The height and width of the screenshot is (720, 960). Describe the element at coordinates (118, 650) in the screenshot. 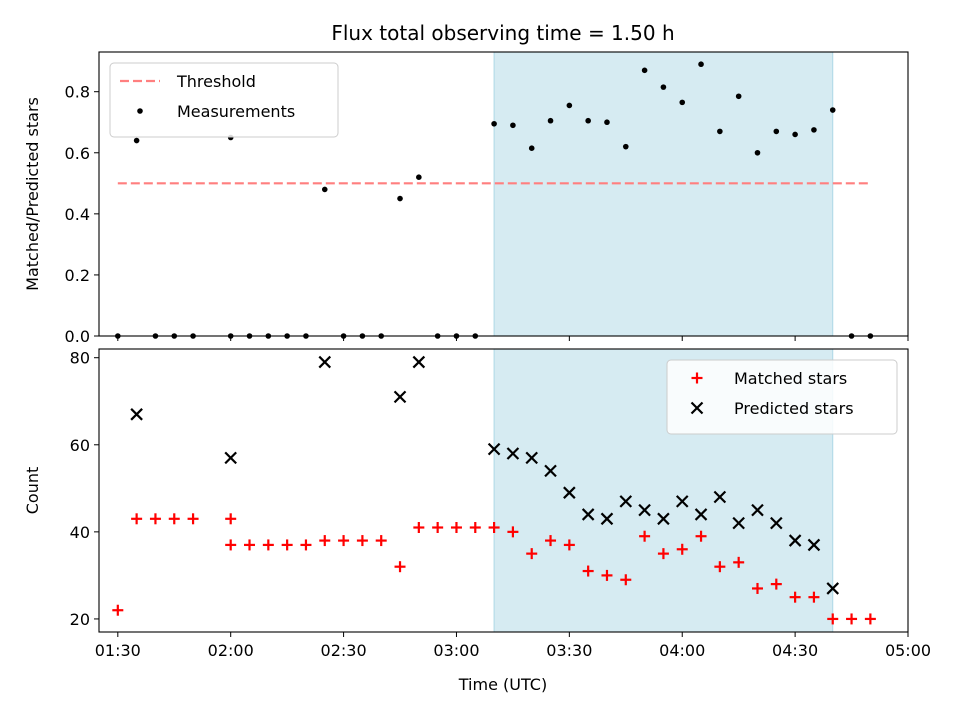

I see `x-tick-label-0: 01:30` at that location.